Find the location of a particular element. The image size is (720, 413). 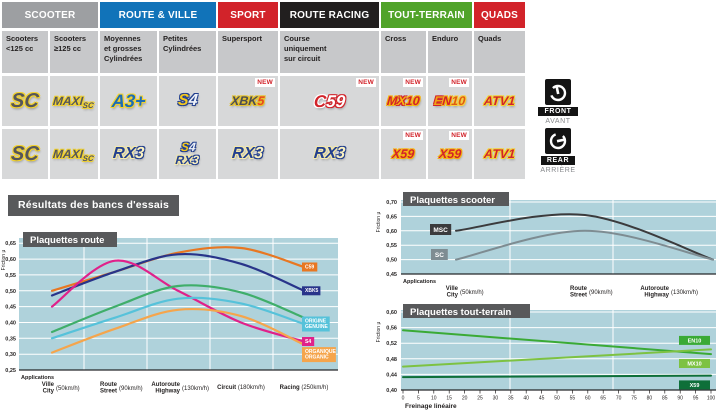

x-axis-title: Freinage linéaire is located at coordinates (431, 406).